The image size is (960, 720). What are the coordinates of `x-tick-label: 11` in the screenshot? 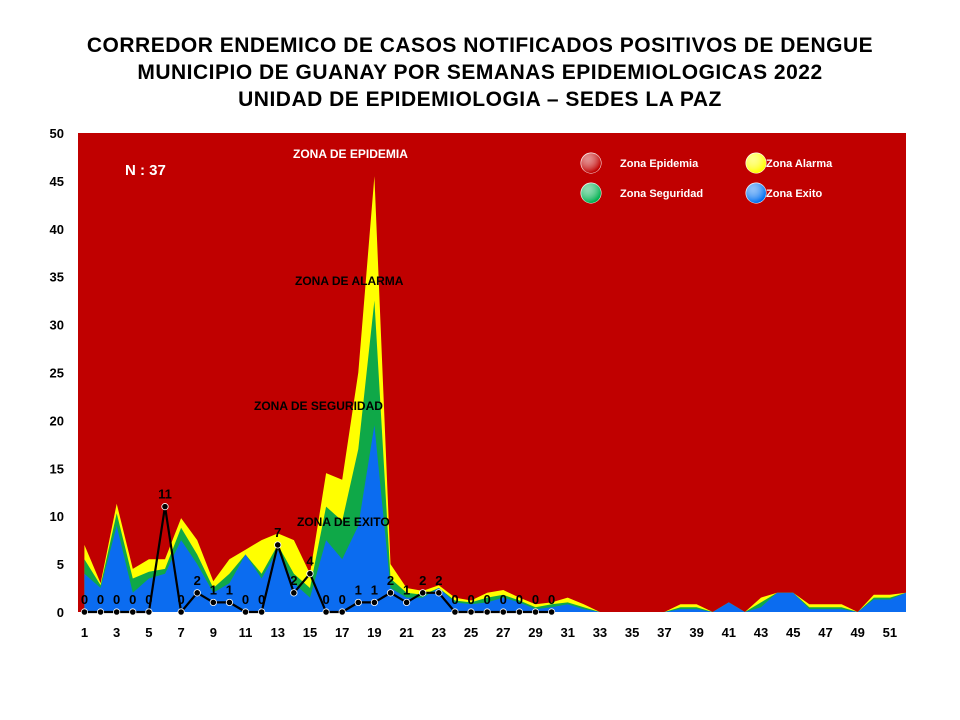 It's located at (246, 632).